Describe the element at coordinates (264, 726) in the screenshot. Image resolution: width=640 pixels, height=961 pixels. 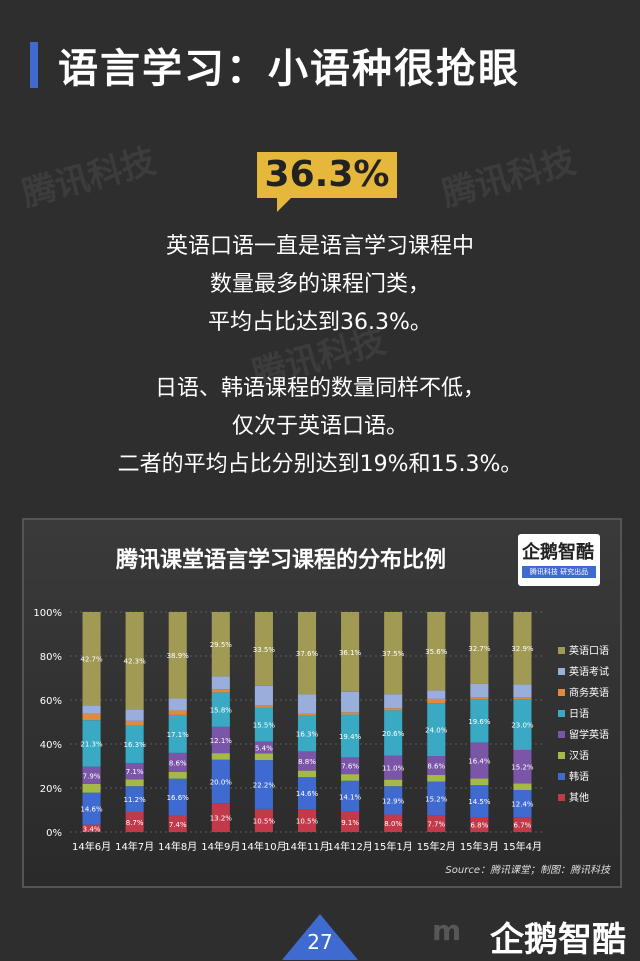
I see `data-label: 15.5%` at that location.